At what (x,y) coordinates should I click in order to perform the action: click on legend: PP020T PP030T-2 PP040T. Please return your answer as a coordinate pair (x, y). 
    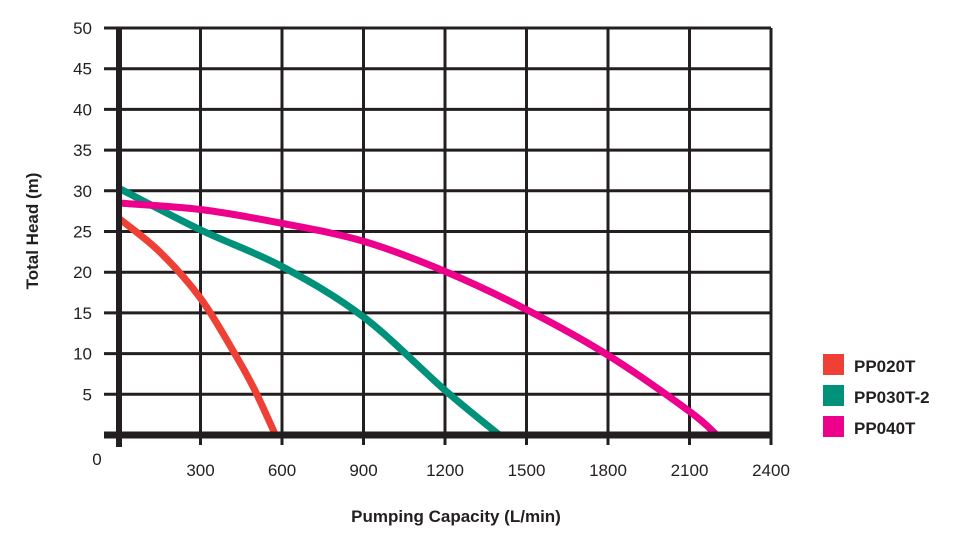
    Looking at the image, I should click on (876, 396).